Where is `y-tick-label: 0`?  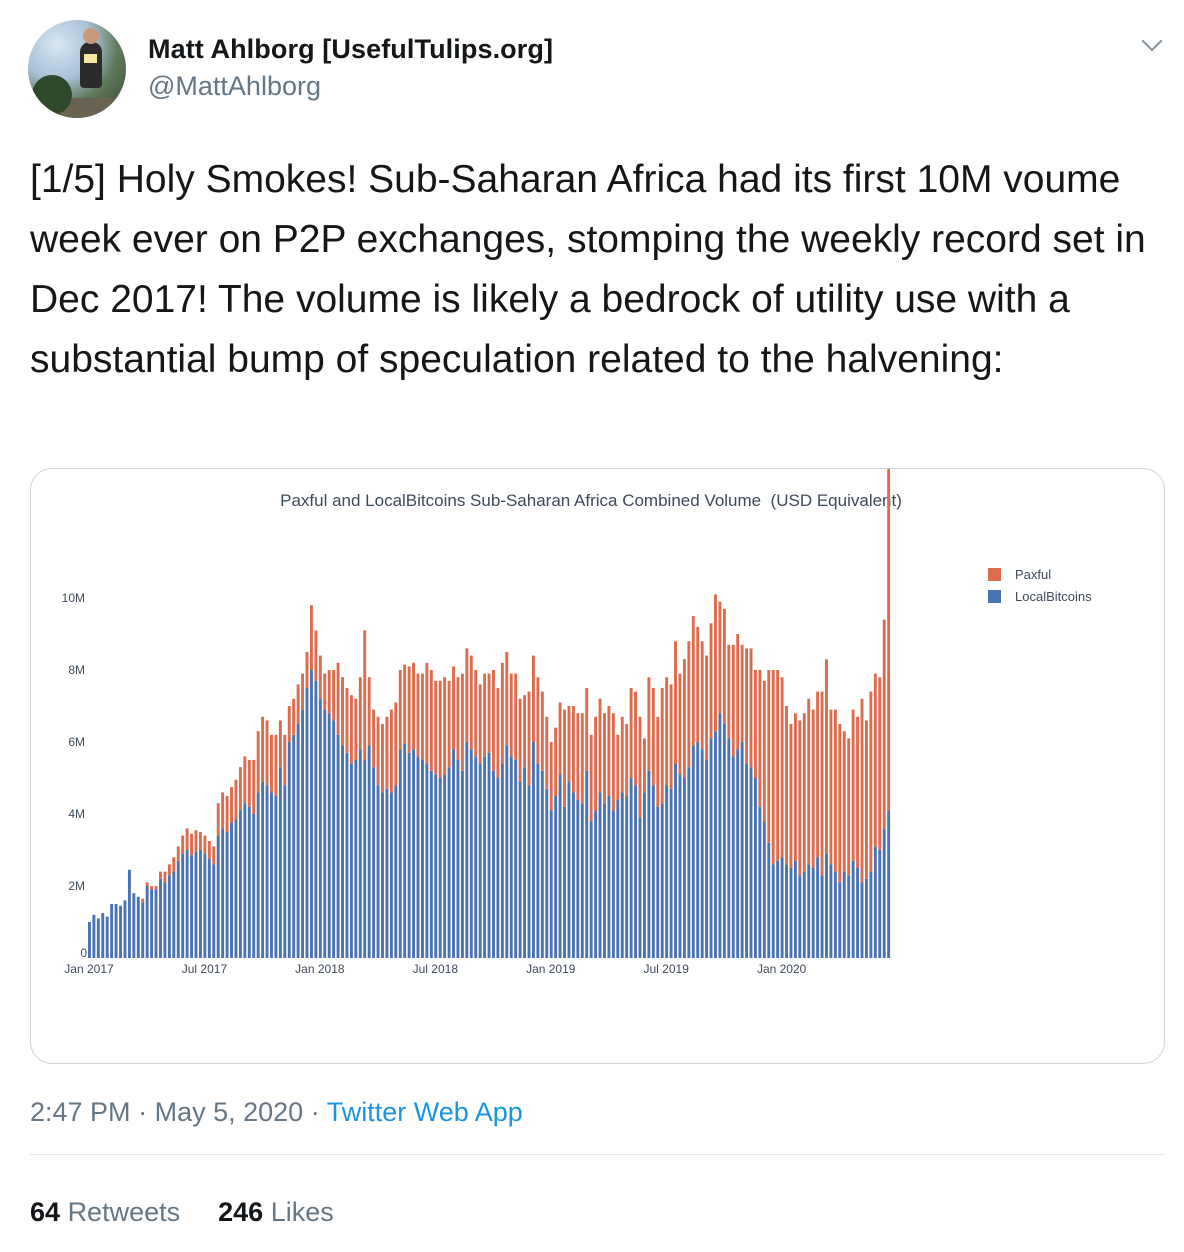
y-tick-label: 0 is located at coordinates (83, 953).